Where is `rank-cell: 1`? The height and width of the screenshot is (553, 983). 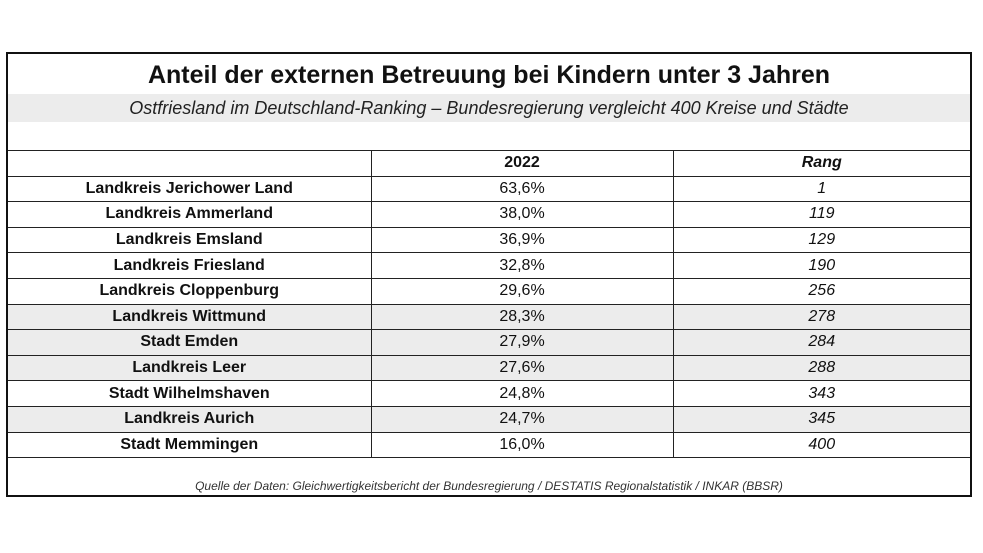 rank-cell: 1 is located at coordinates (821, 189).